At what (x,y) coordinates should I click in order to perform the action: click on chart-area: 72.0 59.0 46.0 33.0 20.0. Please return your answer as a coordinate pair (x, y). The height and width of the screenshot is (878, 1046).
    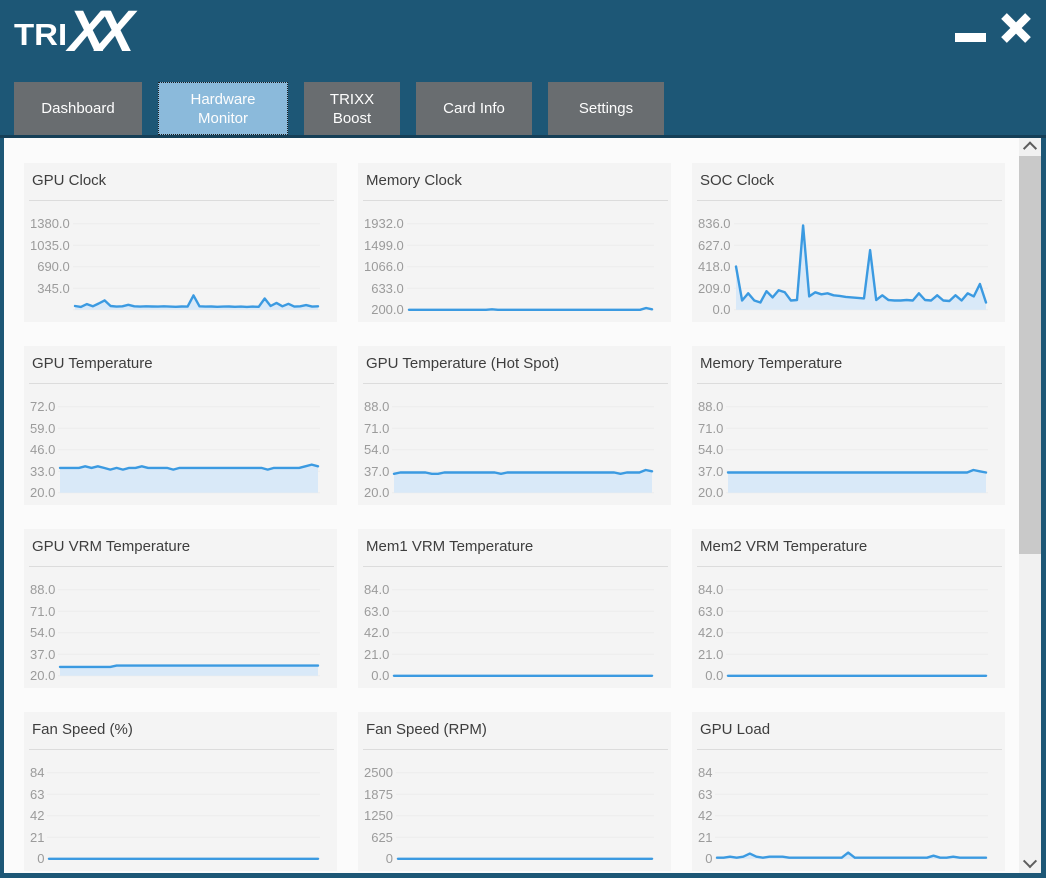
    Looking at the image, I should click on (175, 450).